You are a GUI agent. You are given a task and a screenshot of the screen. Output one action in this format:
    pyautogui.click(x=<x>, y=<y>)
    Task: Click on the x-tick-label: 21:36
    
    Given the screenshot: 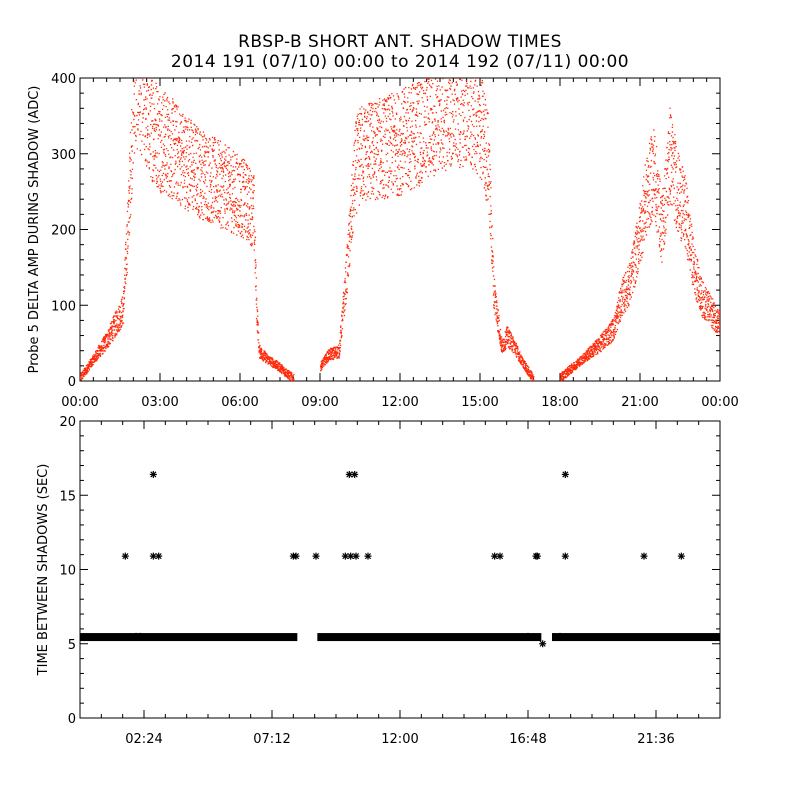 What is the action you would take?
    pyautogui.click(x=655, y=739)
    